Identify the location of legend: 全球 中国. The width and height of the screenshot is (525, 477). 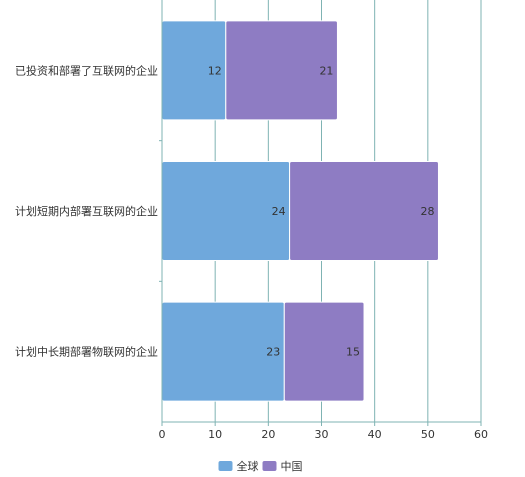
(260, 466).